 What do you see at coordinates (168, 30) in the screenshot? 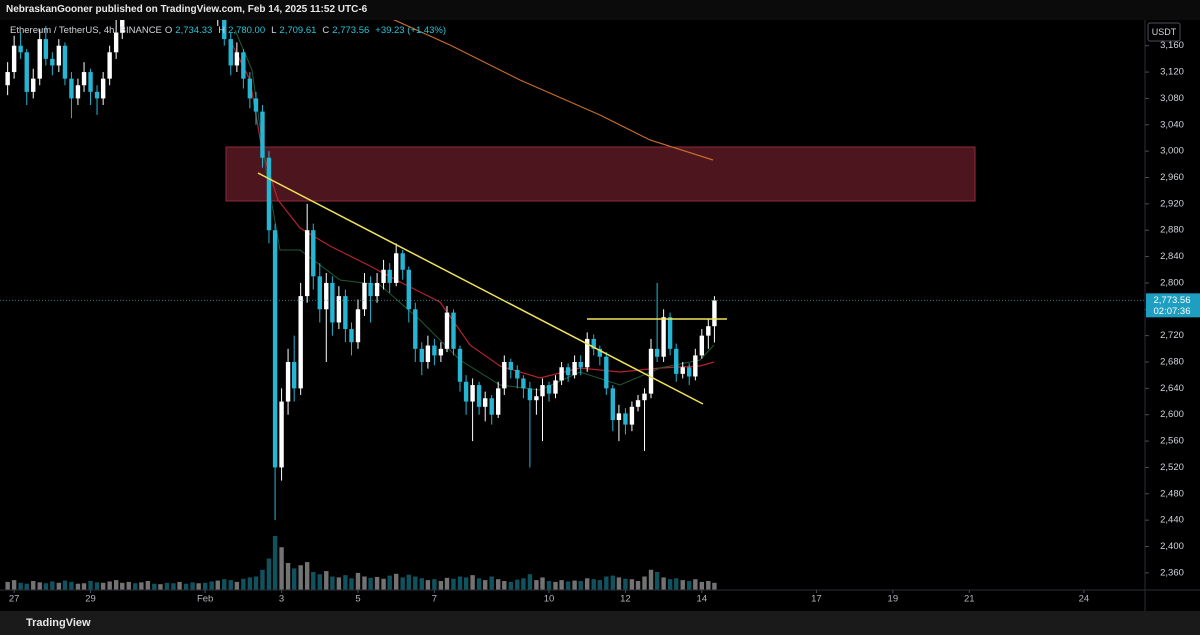
I see `ohlc-key: O` at bounding box center [168, 30].